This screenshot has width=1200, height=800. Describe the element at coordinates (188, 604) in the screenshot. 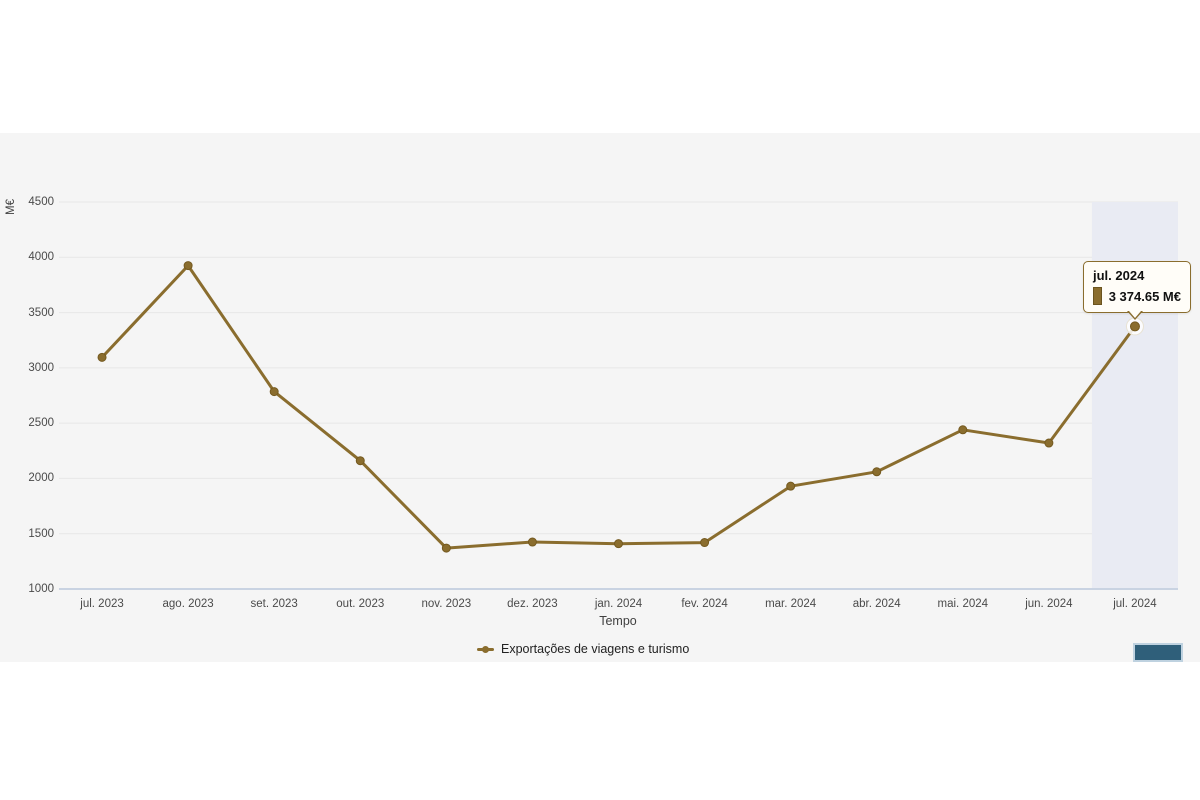

I see `x-axis-tick-label: ago. 2023` at that location.